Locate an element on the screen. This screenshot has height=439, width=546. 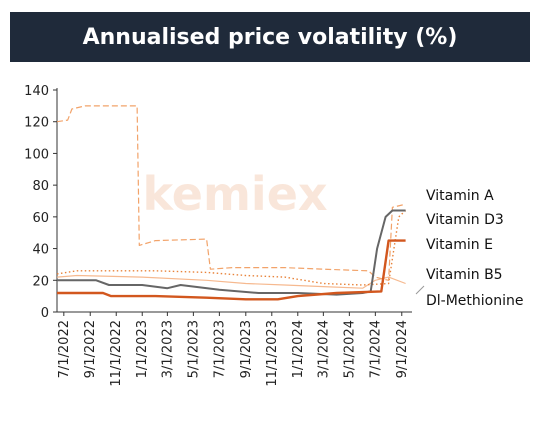
x-tick-label: 1/1/2024 is located at coordinates (298, 349).